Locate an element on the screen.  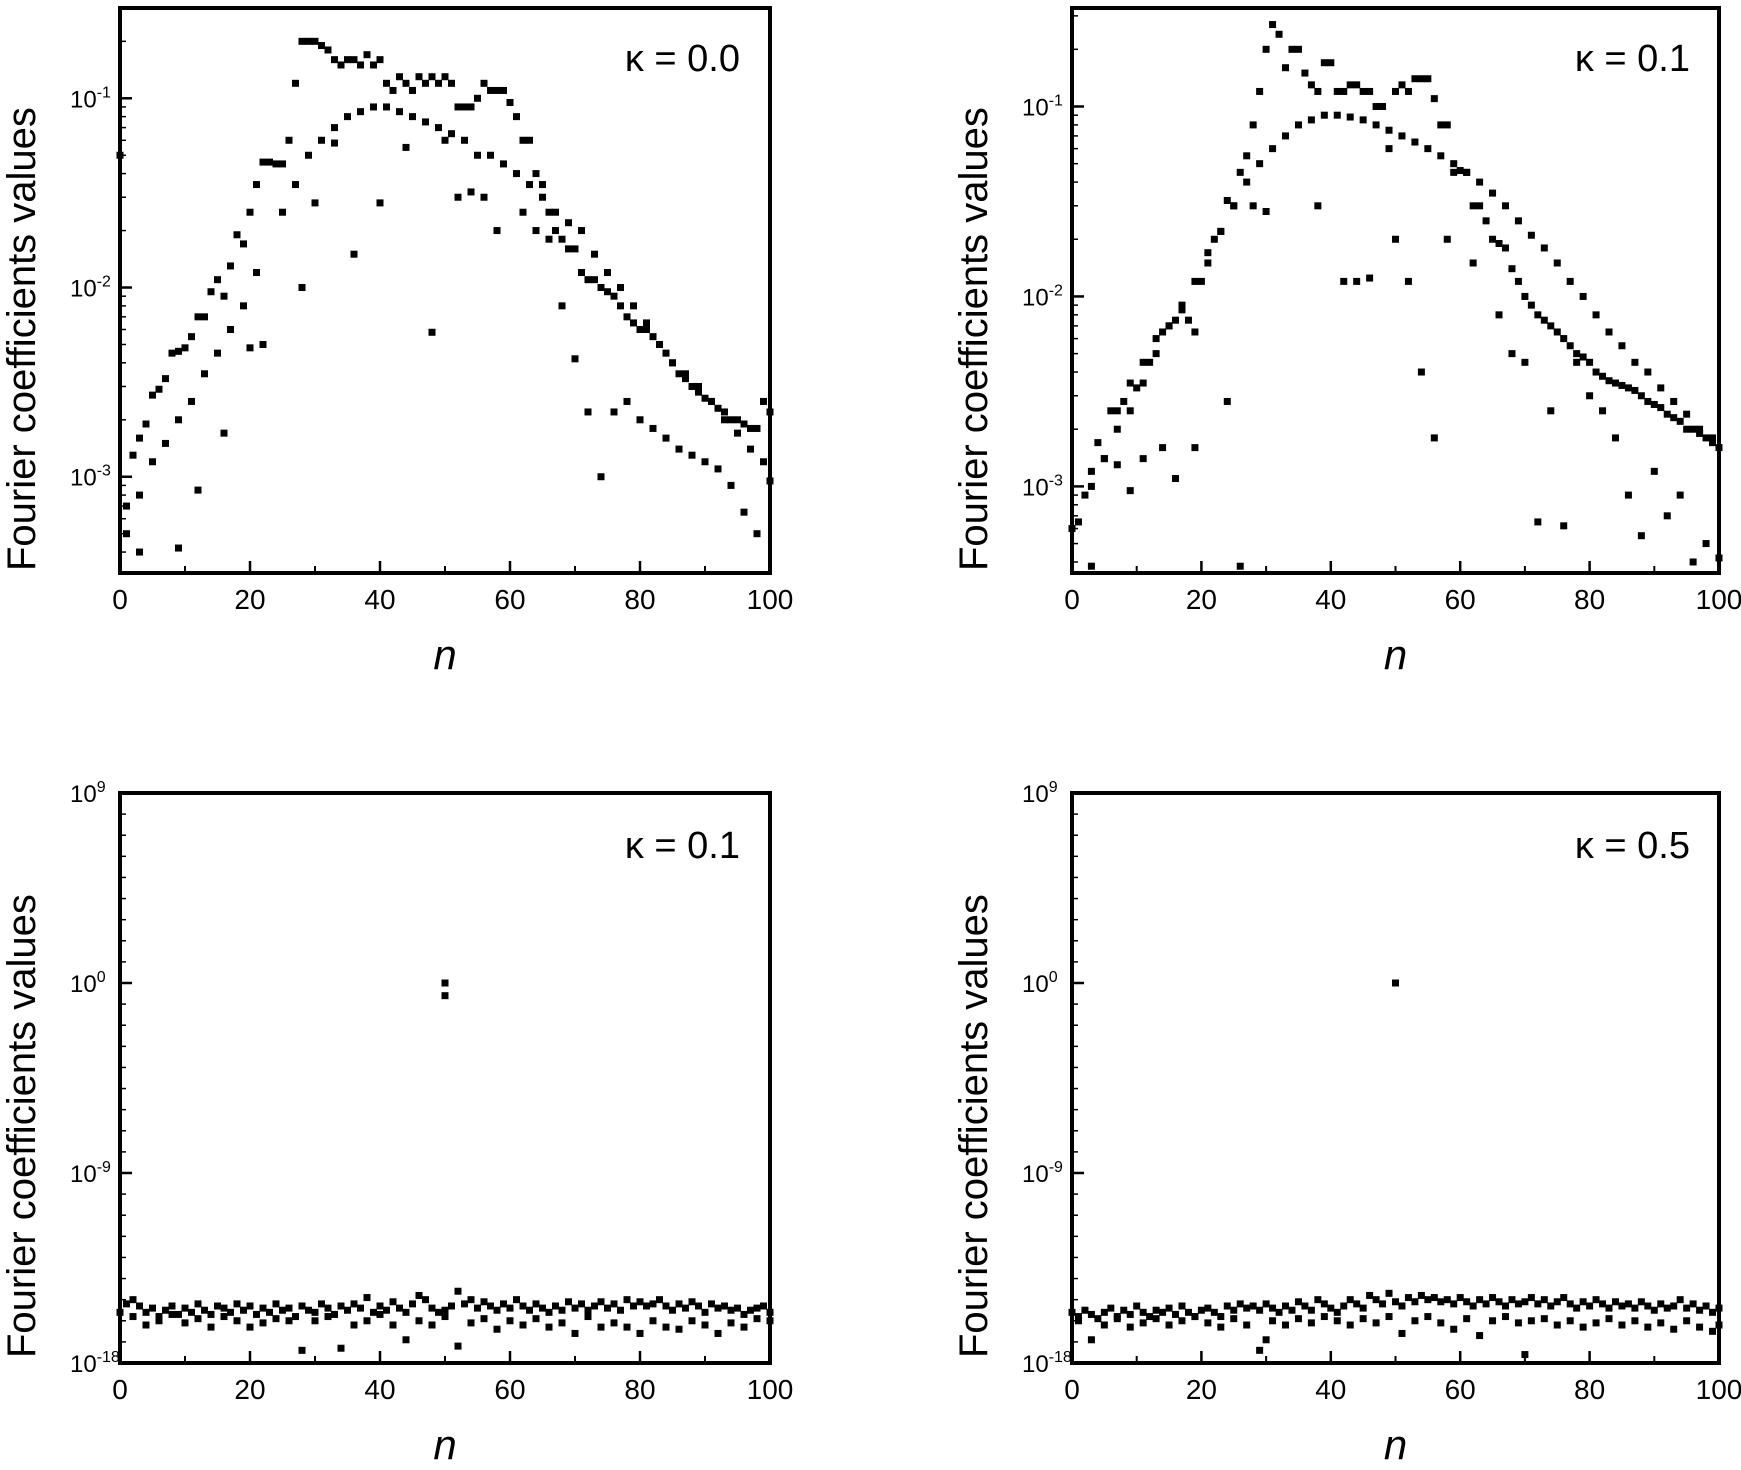
x-tick-label: 60 is located at coordinates (1460, 599).